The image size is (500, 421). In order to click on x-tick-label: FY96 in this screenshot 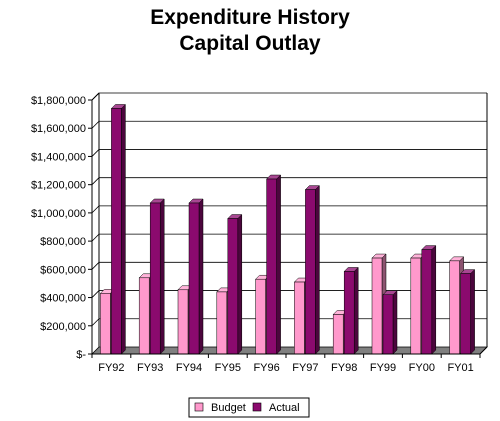, I will do `click(266, 368)`.